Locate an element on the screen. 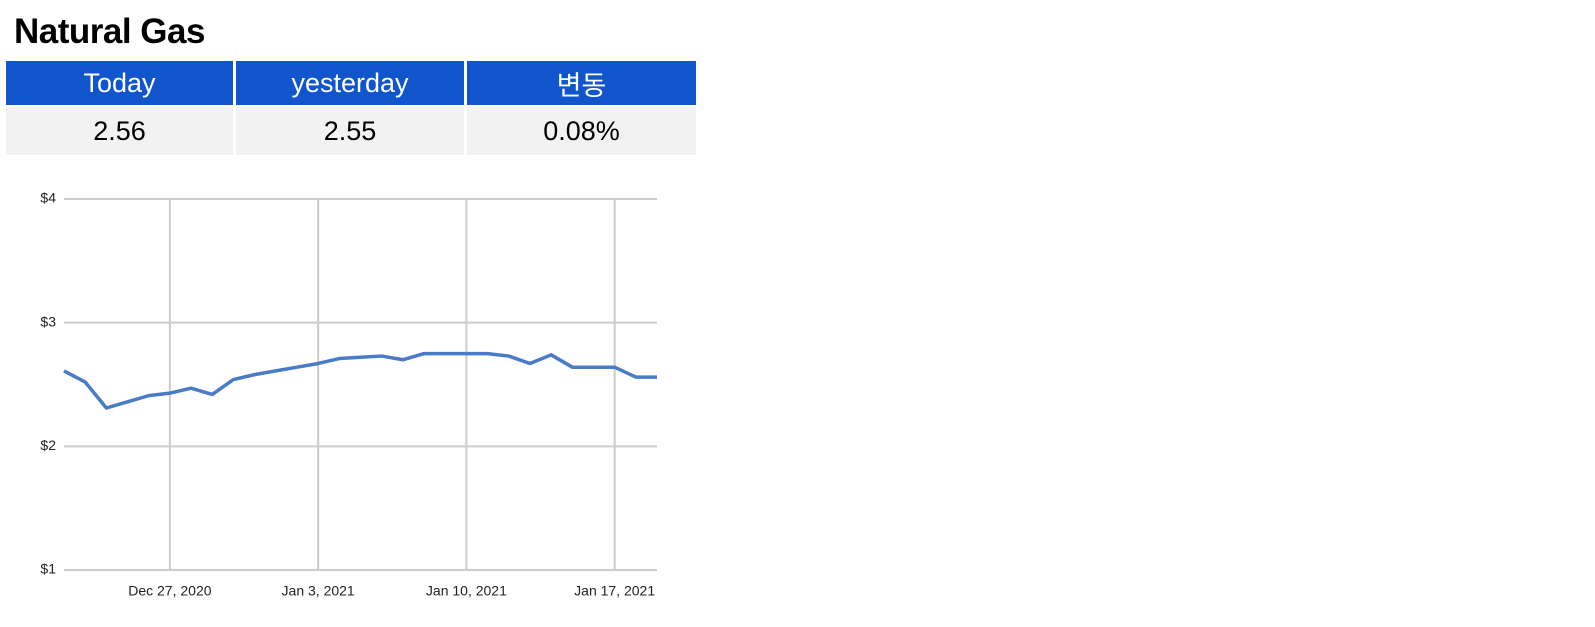 The width and height of the screenshot is (1595, 627). x-tick-label: Jan 10, 2021 is located at coordinates (466, 591).